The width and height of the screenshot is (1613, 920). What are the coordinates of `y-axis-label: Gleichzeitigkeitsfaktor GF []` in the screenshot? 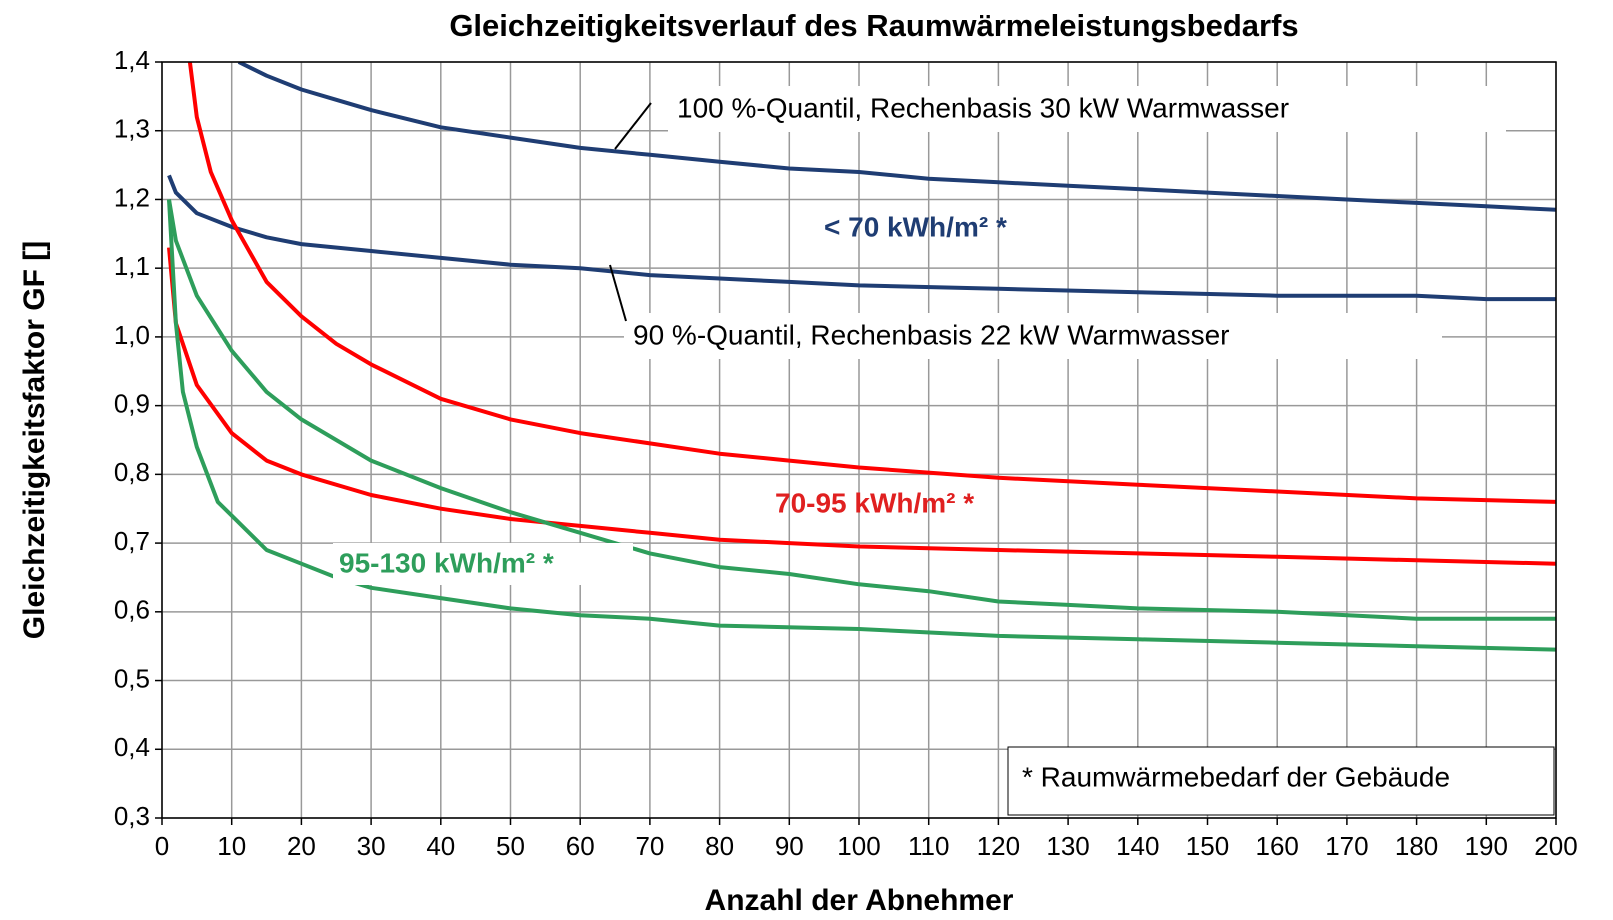 It's located at (34, 440).